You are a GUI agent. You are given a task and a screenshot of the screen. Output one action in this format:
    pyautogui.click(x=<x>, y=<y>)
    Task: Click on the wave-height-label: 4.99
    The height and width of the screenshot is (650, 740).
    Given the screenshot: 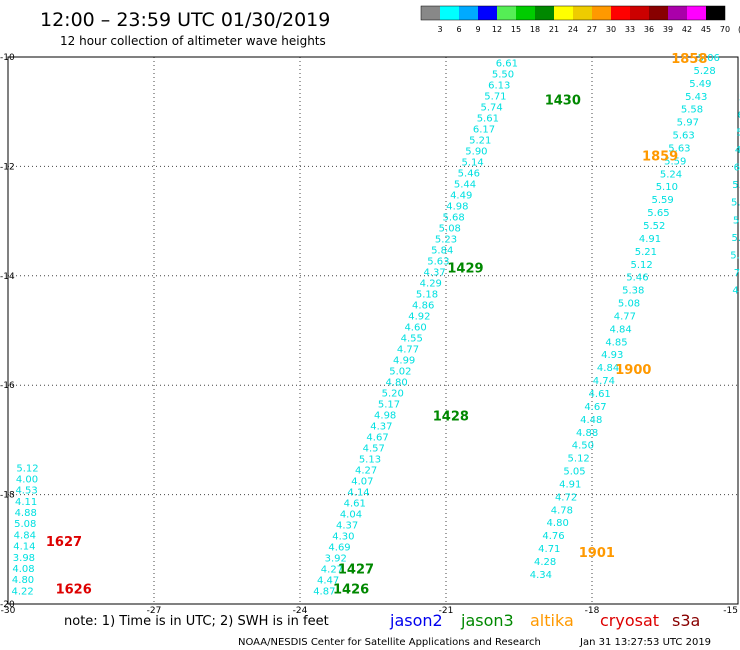 What is the action you would take?
    pyautogui.click(x=404, y=360)
    